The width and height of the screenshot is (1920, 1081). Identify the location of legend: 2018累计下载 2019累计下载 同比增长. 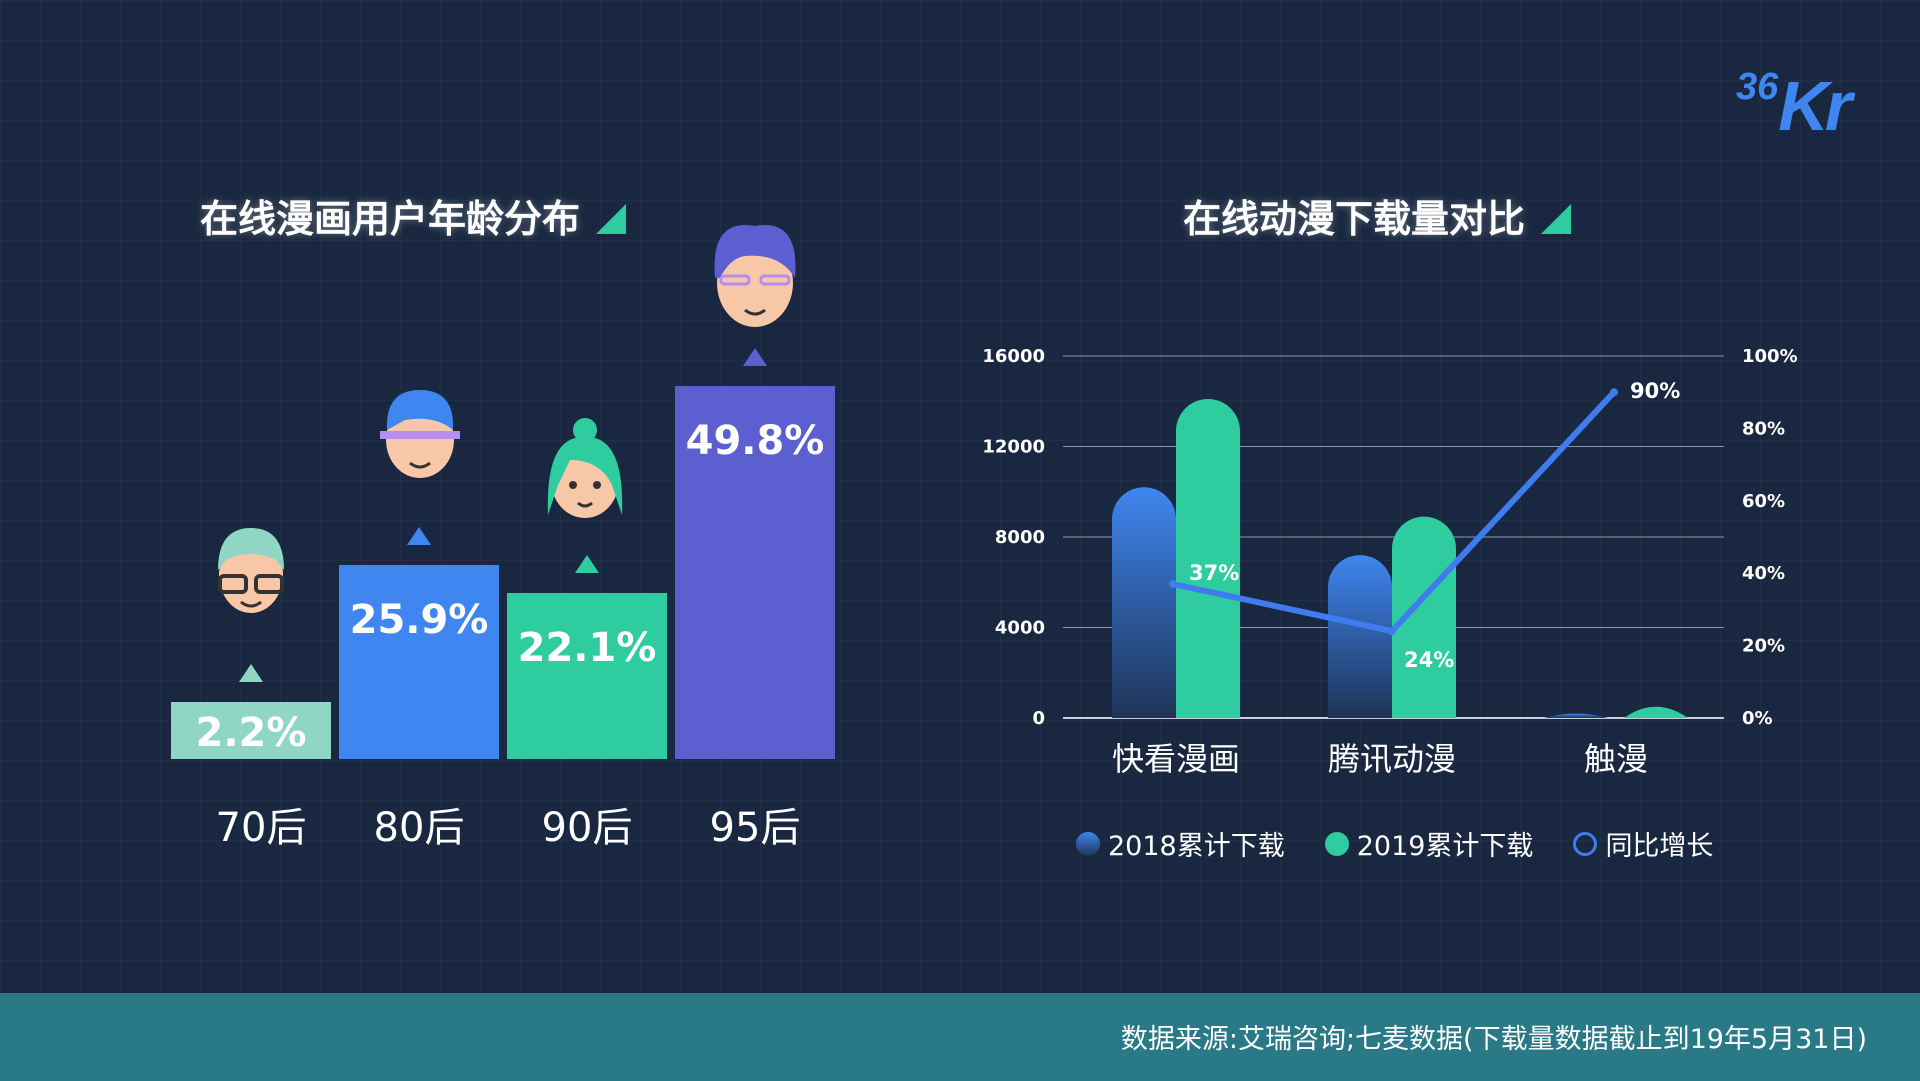
(1394, 843).